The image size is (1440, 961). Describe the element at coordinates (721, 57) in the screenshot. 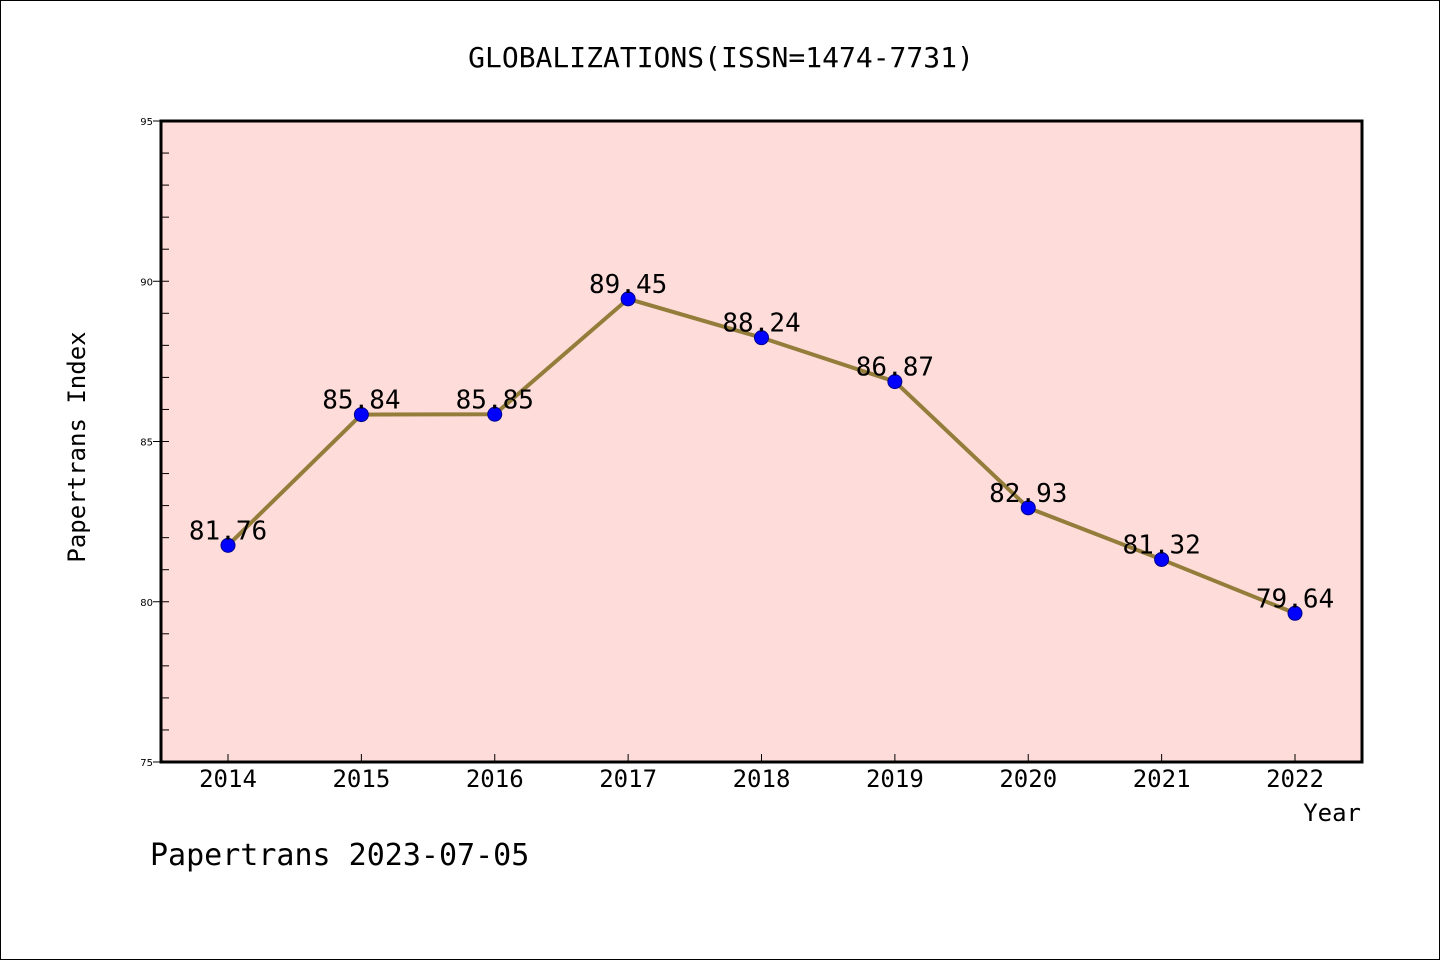

I see `chart-title: GLOBALIZATIONS(ISSN=1474-7731)` at that location.